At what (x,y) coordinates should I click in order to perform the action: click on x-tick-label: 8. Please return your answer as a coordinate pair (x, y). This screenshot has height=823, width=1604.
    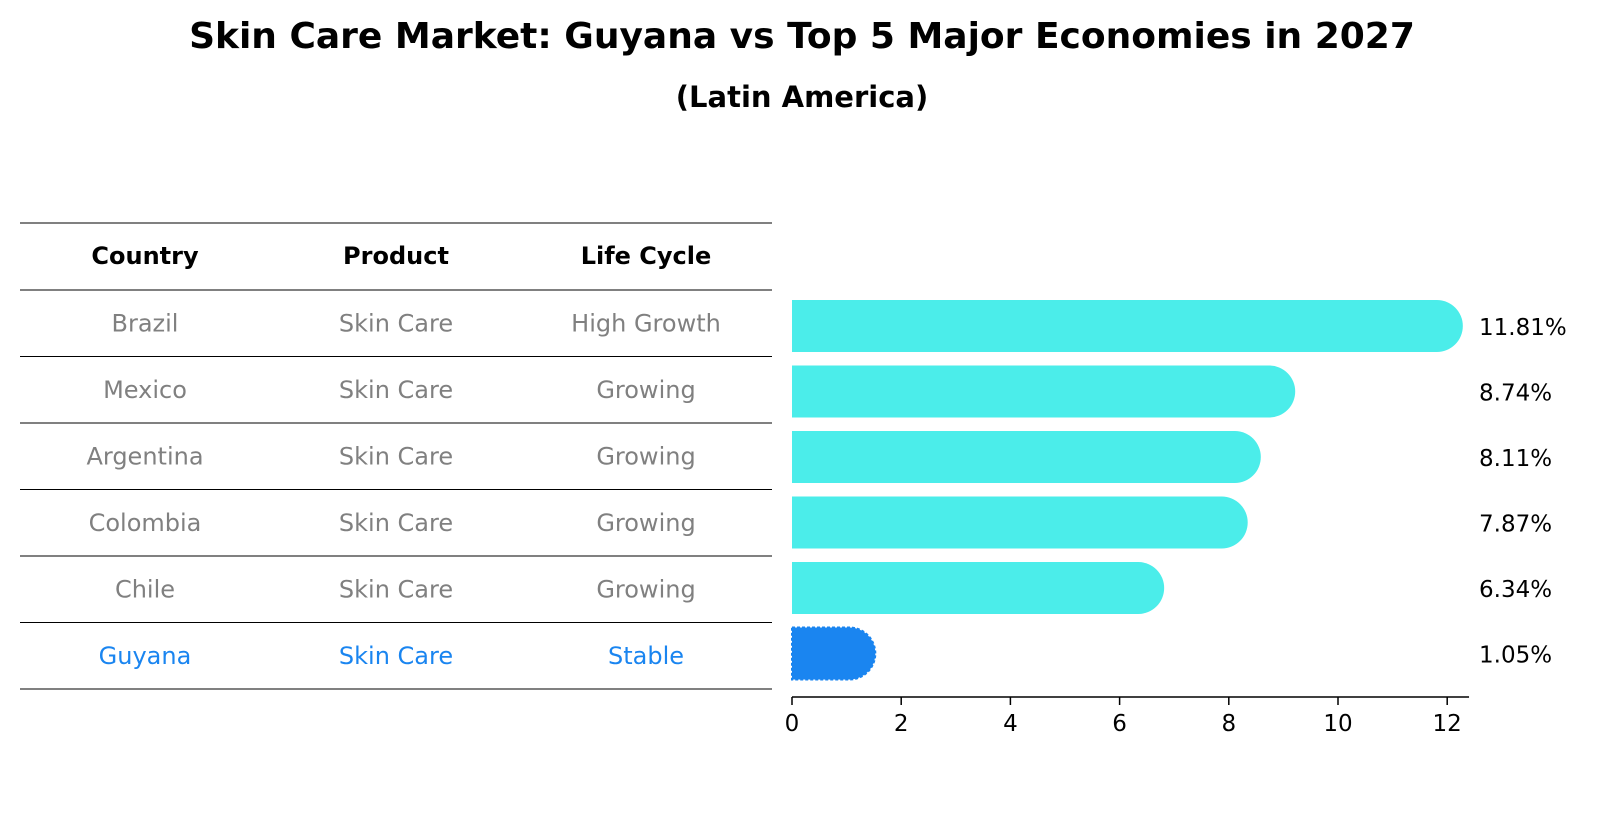
    Looking at the image, I should click on (1228, 724).